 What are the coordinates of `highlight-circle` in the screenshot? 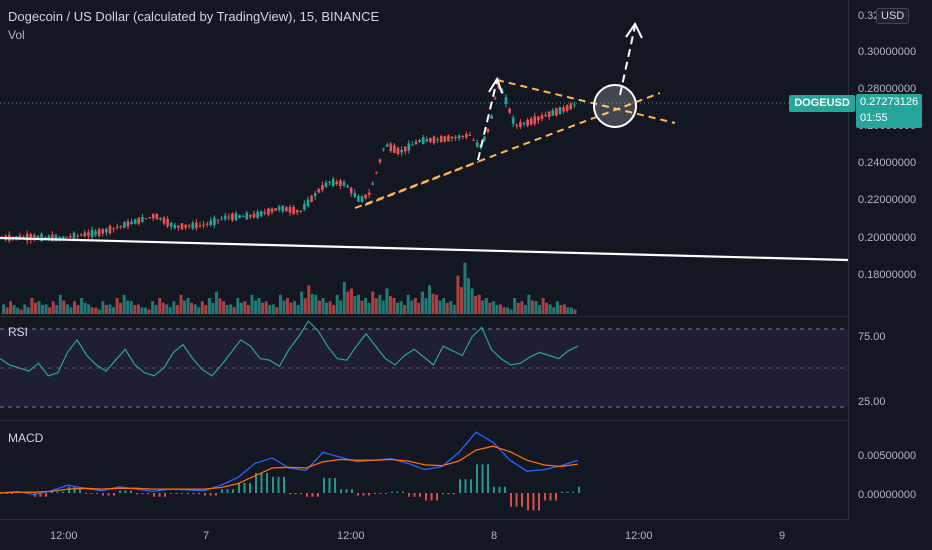 It's located at (615, 106).